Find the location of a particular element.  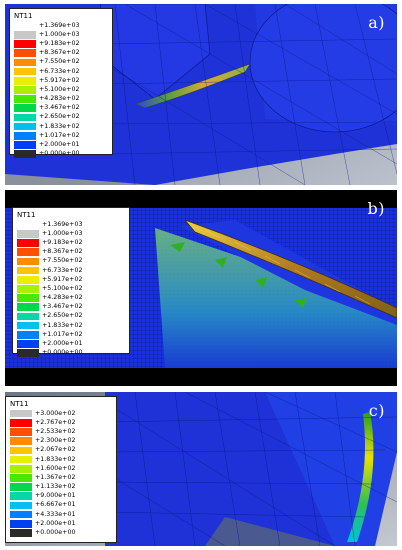

legend-value: +2.533e+02 is located at coordinates (55, 431).